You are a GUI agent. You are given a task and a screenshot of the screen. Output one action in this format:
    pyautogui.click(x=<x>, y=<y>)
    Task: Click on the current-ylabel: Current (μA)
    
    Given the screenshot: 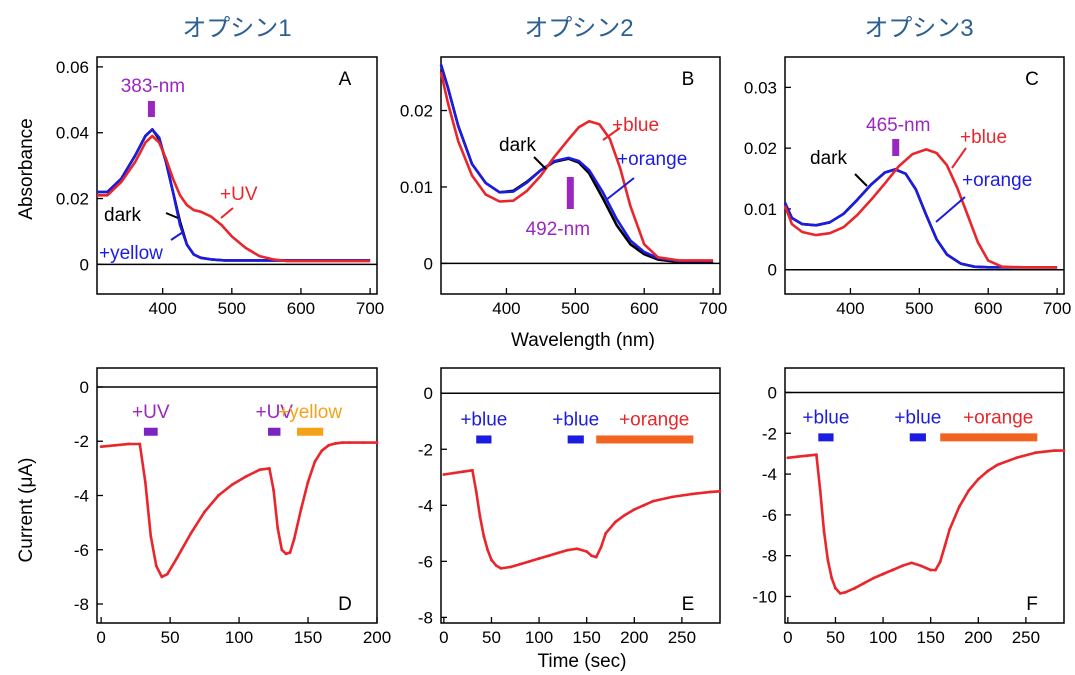 What is the action you would take?
    pyautogui.click(x=26, y=510)
    